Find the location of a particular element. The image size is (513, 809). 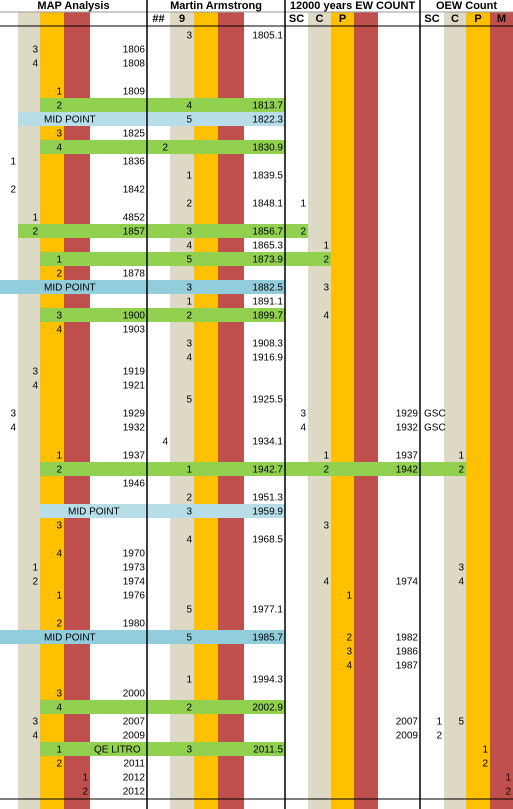

cell-text: 4852 is located at coordinates (134, 218).